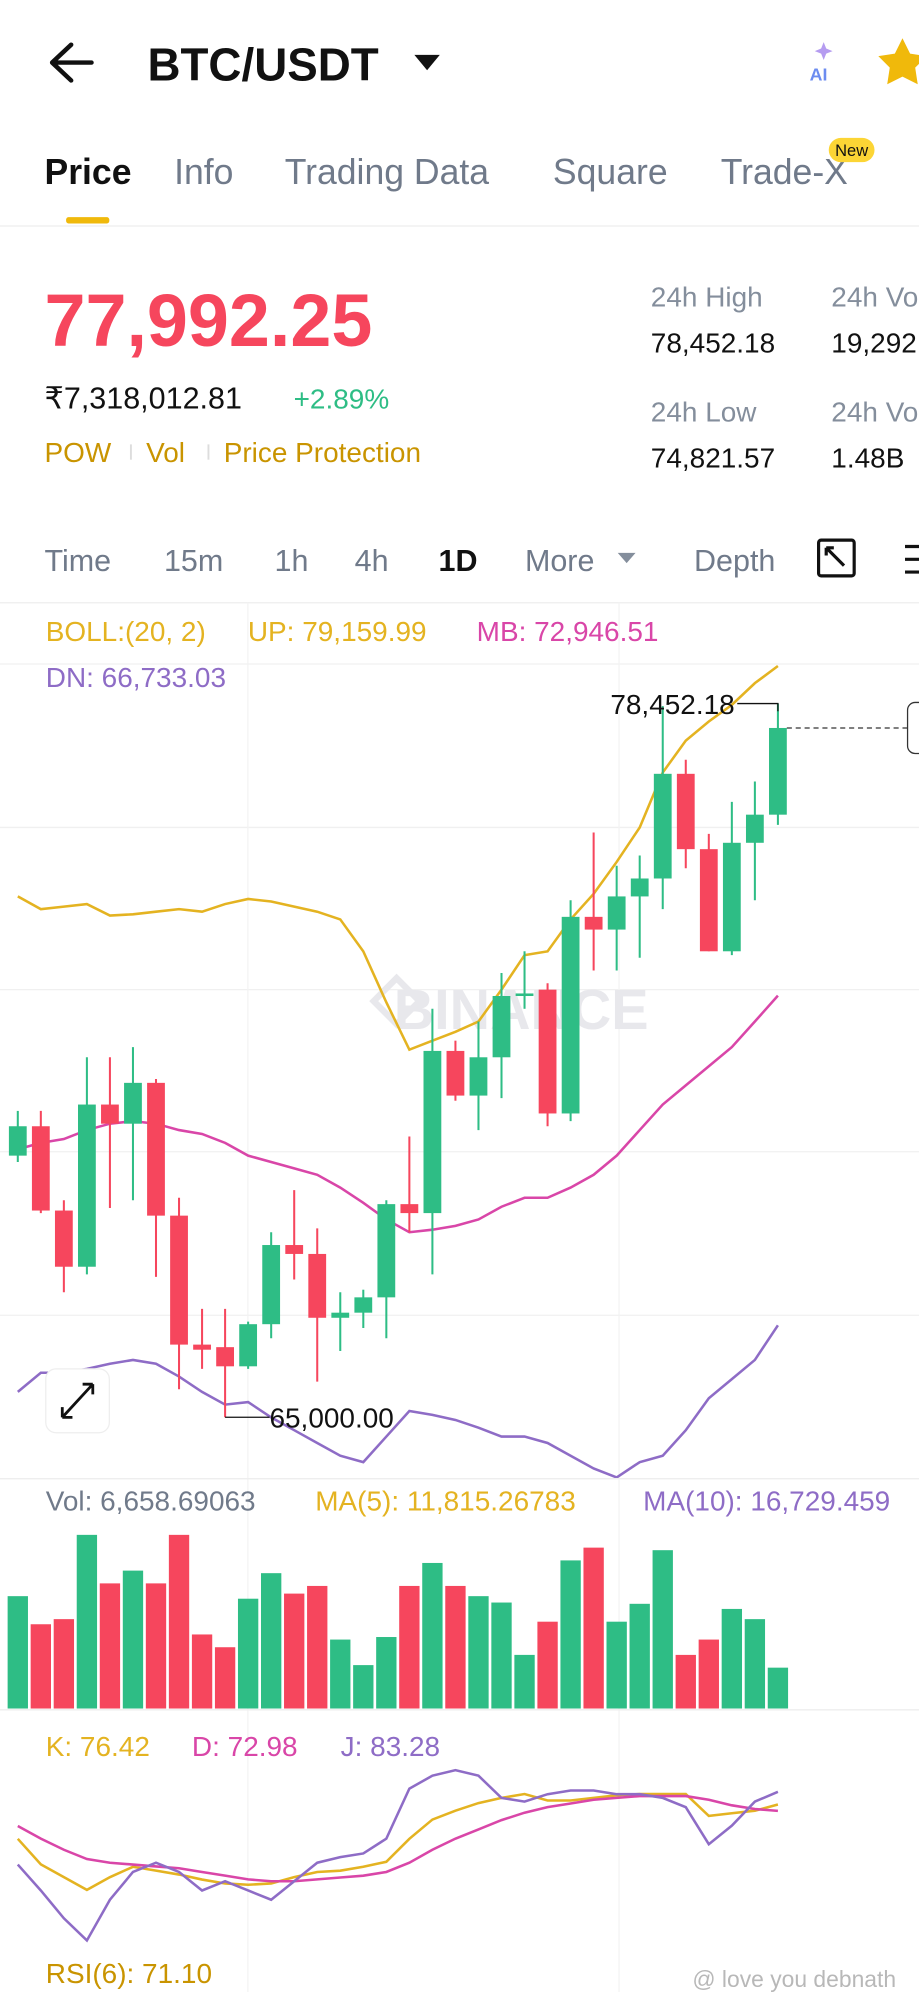  What do you see at coordinates (766, 1501) in the screenshot?
I see `volume-label: MA(10): 16,729.459` at bounding box center [766, 1501].